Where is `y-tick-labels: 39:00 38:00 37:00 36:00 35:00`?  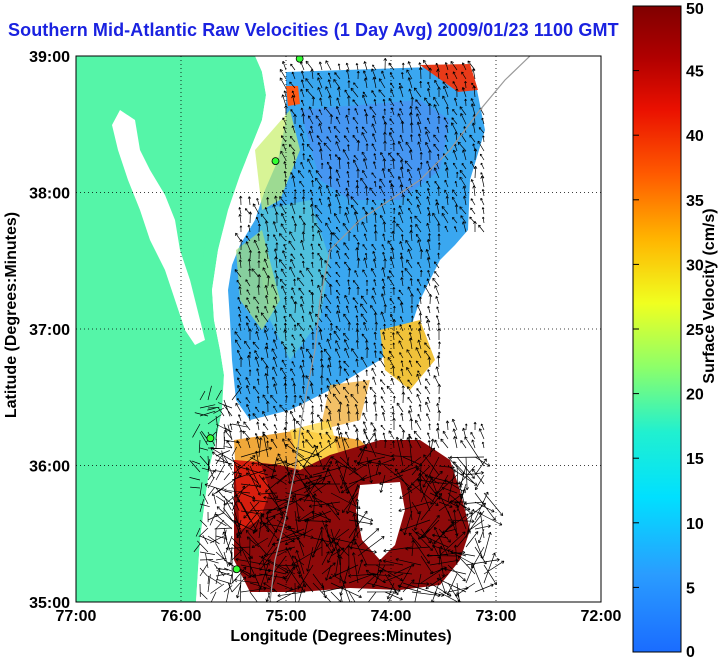 y-tick-labels: 39:00 38:00 37:00 36:00 35:00 is located at coordinates (49, 330).